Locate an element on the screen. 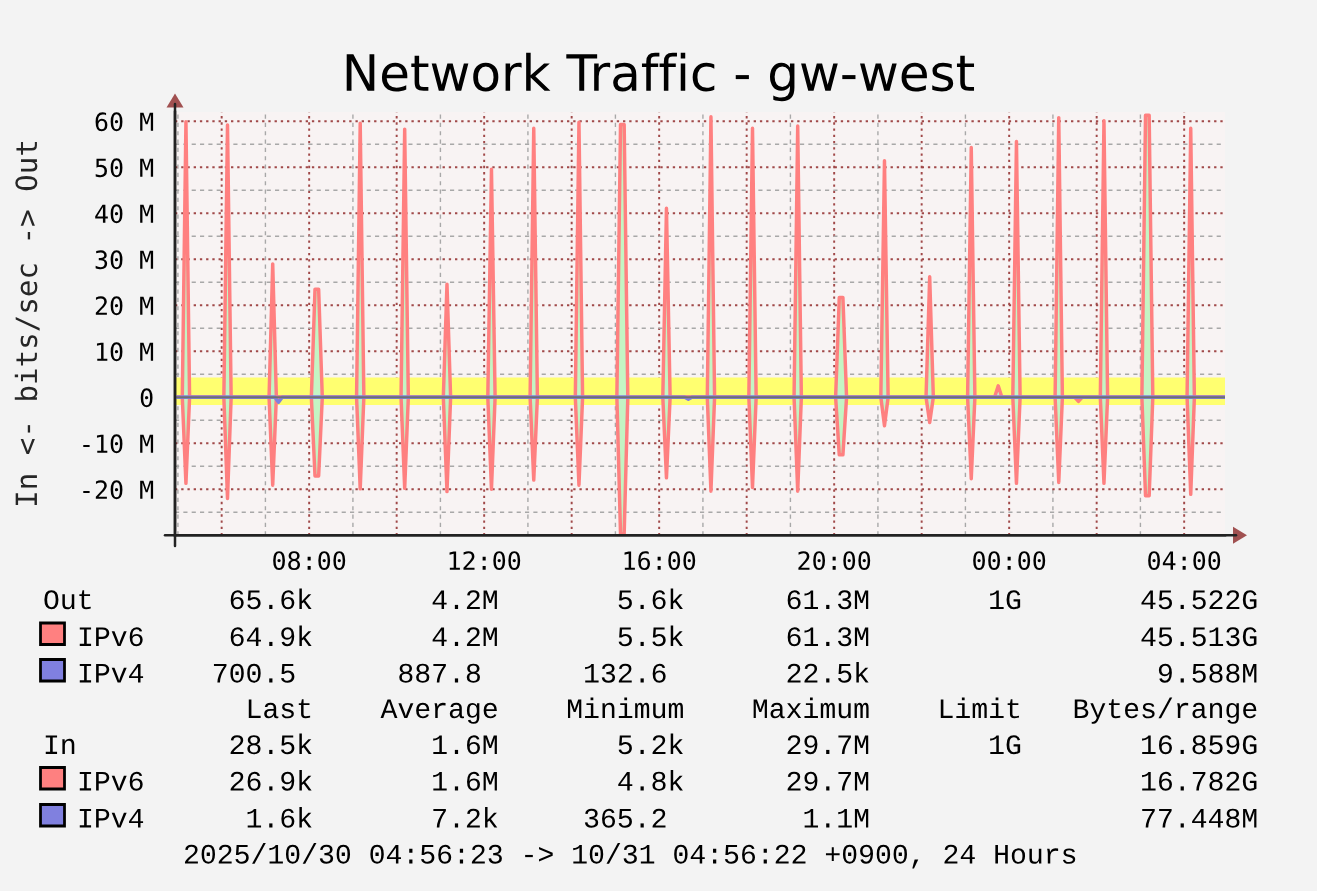 The height and width of the screenshot is (891, 1317). text: Last Average Minimum Maximum Limit Bytes/range is located at coordinates (752, 710).